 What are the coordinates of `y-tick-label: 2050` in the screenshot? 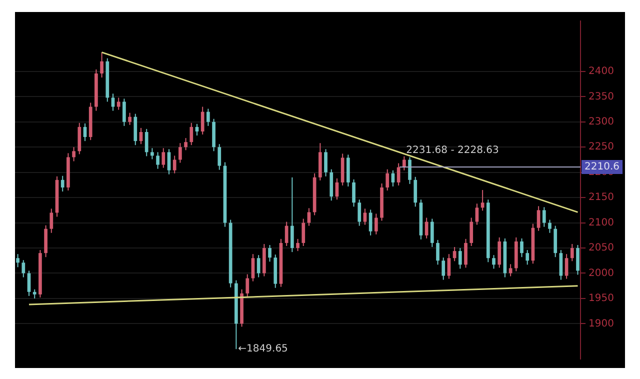 It's located at (601, 248).